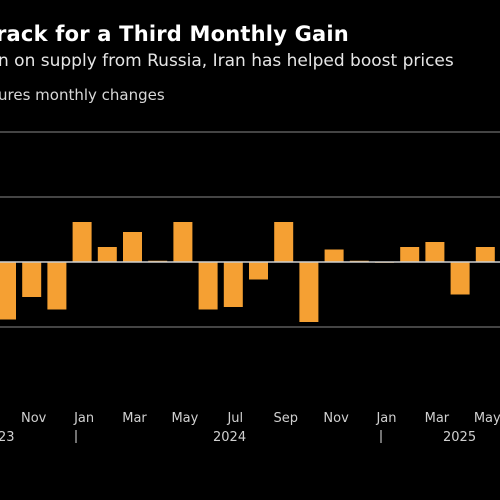 This screenshot has width=500, height=500. What do you see at coordinates (336, 418) in the screenshot?
I see `x-tick-label-6: Nov` at bounding box center [336, 418].